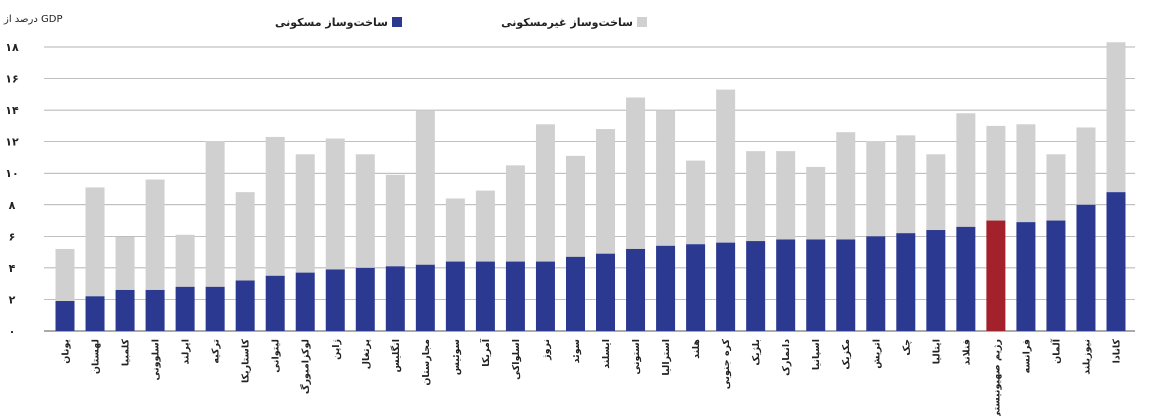  I want to click on category-label: استرالیا, so click(666, 357).